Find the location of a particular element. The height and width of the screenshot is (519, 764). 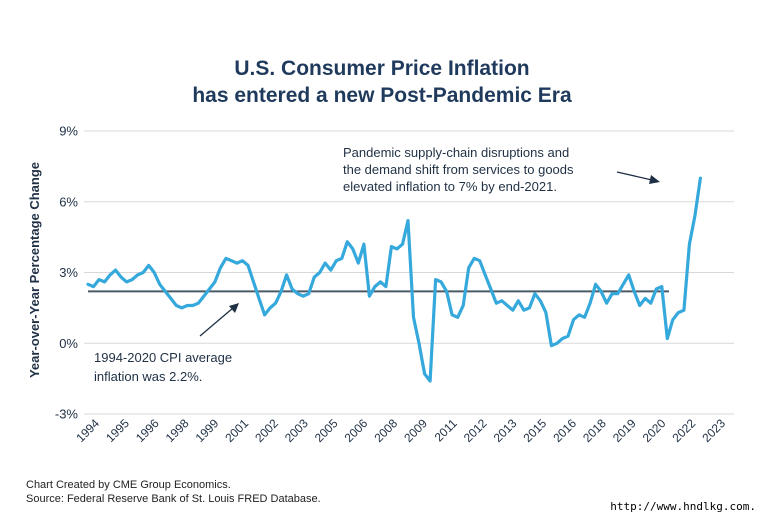

average-arrow is located at coordinates (219, 320).